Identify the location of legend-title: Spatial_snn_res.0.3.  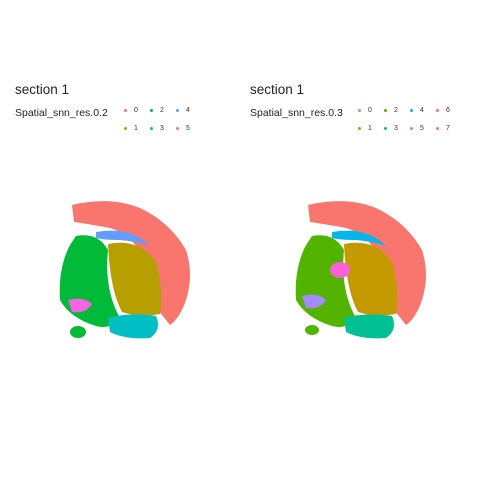
(296, 113).